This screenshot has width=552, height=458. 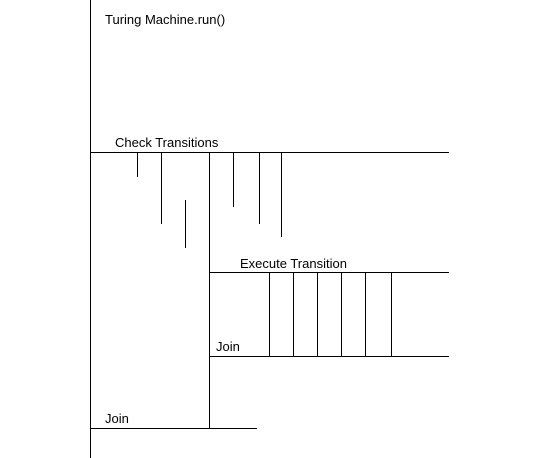 What do you see at coordinates (228, 346) in the screenshot?
I see `inner-join-label: Join` at bounding box center [228, 346].